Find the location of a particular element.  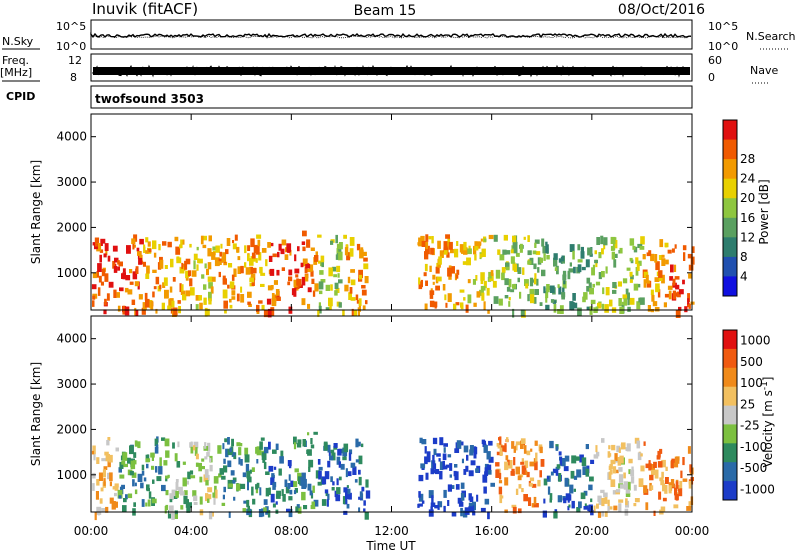

x-tick-label: 00:00 is located at coordinates (91, 531).